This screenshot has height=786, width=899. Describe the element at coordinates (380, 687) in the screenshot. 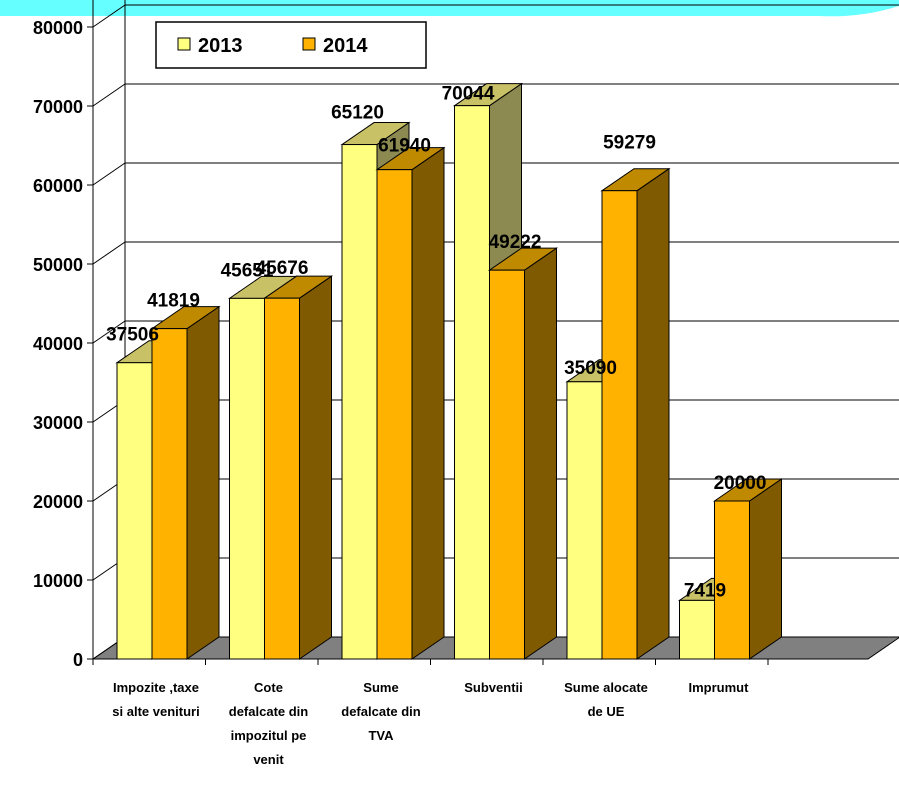

I see `x-category-label-line: Sume` at that location.